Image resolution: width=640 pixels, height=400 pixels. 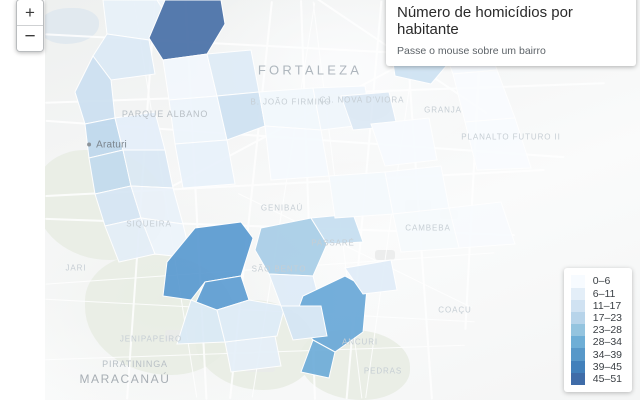 I want to click on legend-label: 45–51, so click(x=607, y=378).